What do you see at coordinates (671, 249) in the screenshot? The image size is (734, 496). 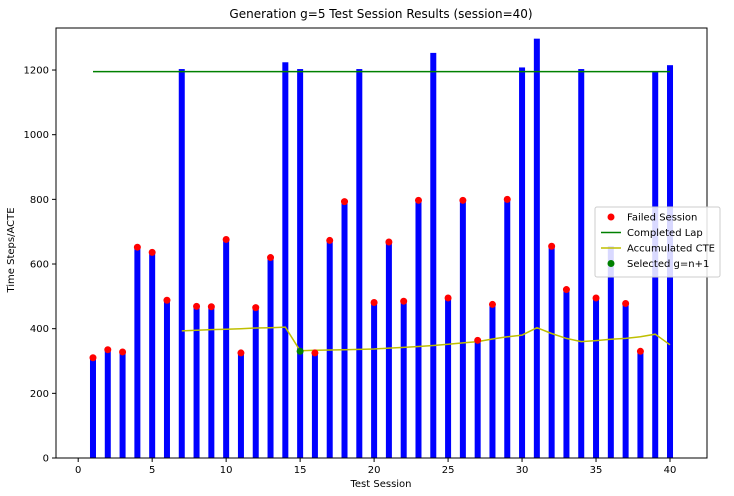 I see `legend-label-accumulated-cte: Accumulated CTE` at bounding box center [671, 249].